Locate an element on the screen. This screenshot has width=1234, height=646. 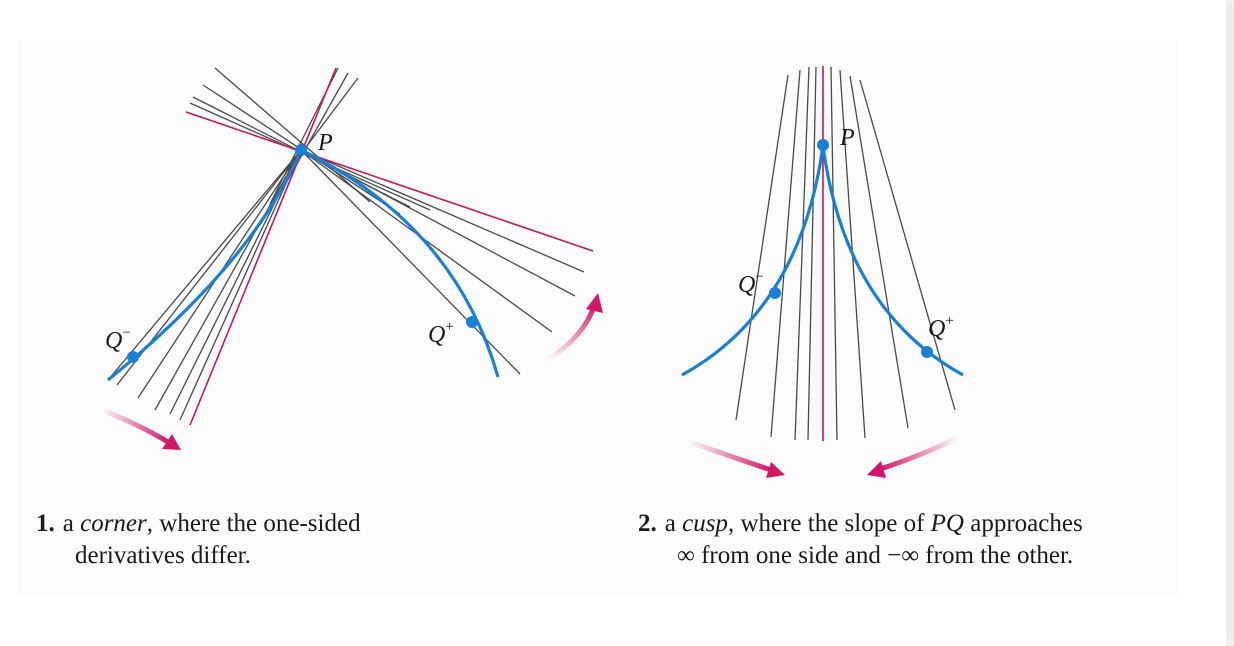
cusp-diagram: P Q− Q+ is located at coordinates (822, 272).